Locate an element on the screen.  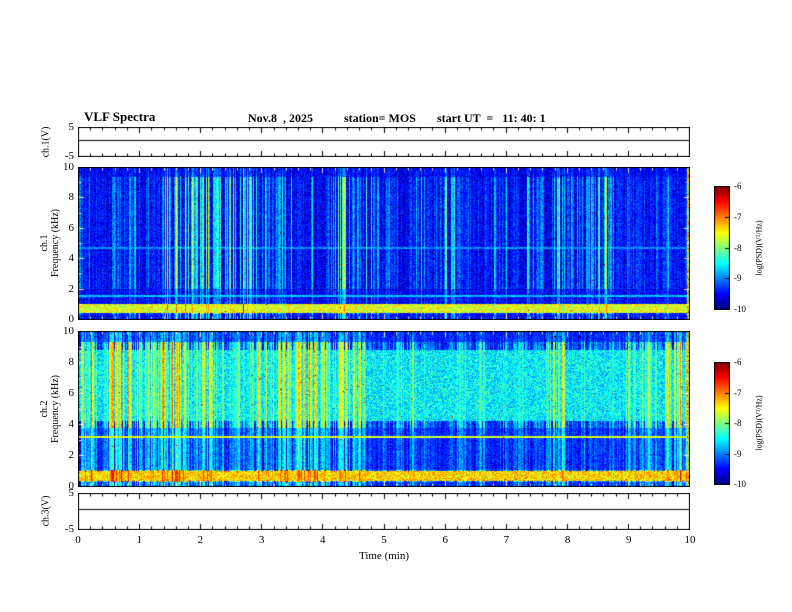
time-axis-label: Time (min) is located at coordinates (384, 556).